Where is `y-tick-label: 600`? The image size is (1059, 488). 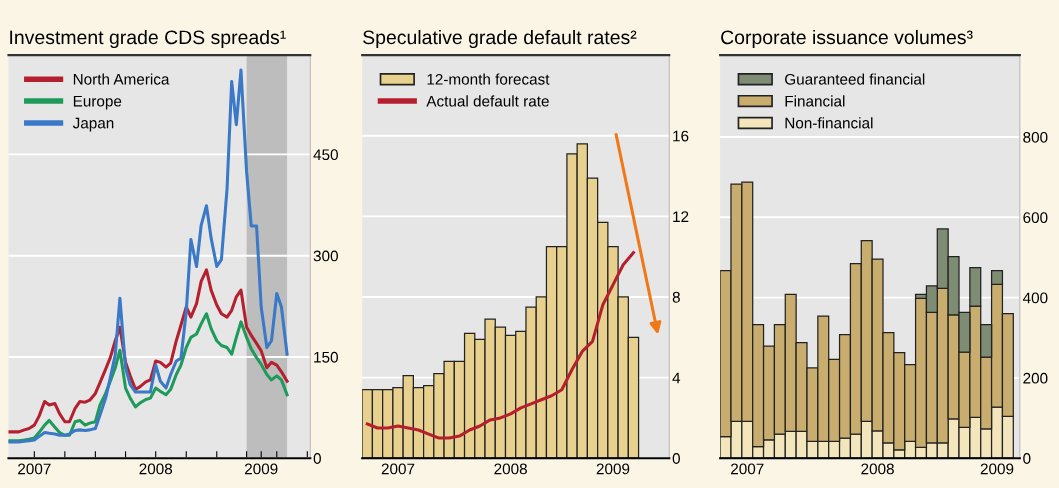 y-tick-label: 600 is located at coordinates (1035, 218).